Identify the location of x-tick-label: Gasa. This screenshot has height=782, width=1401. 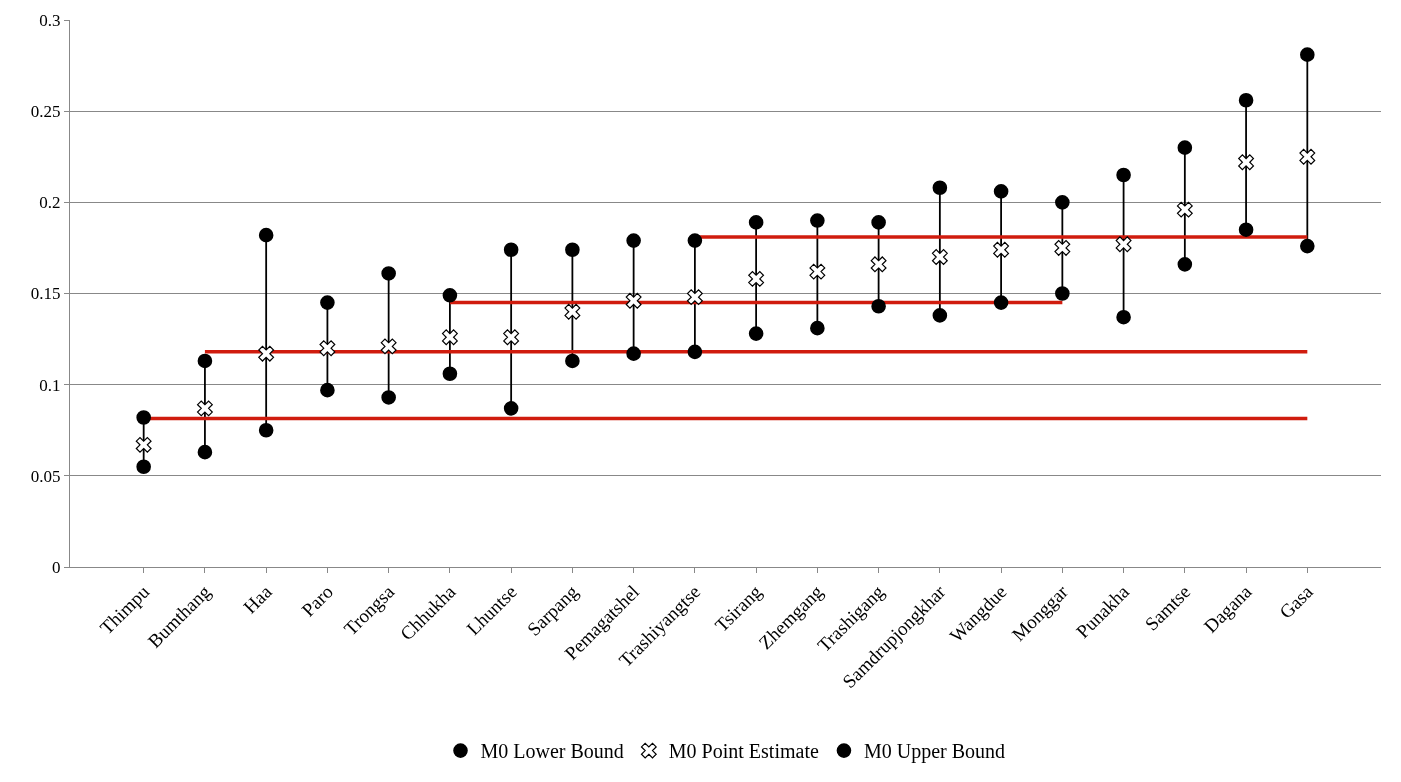
(1296, 601).